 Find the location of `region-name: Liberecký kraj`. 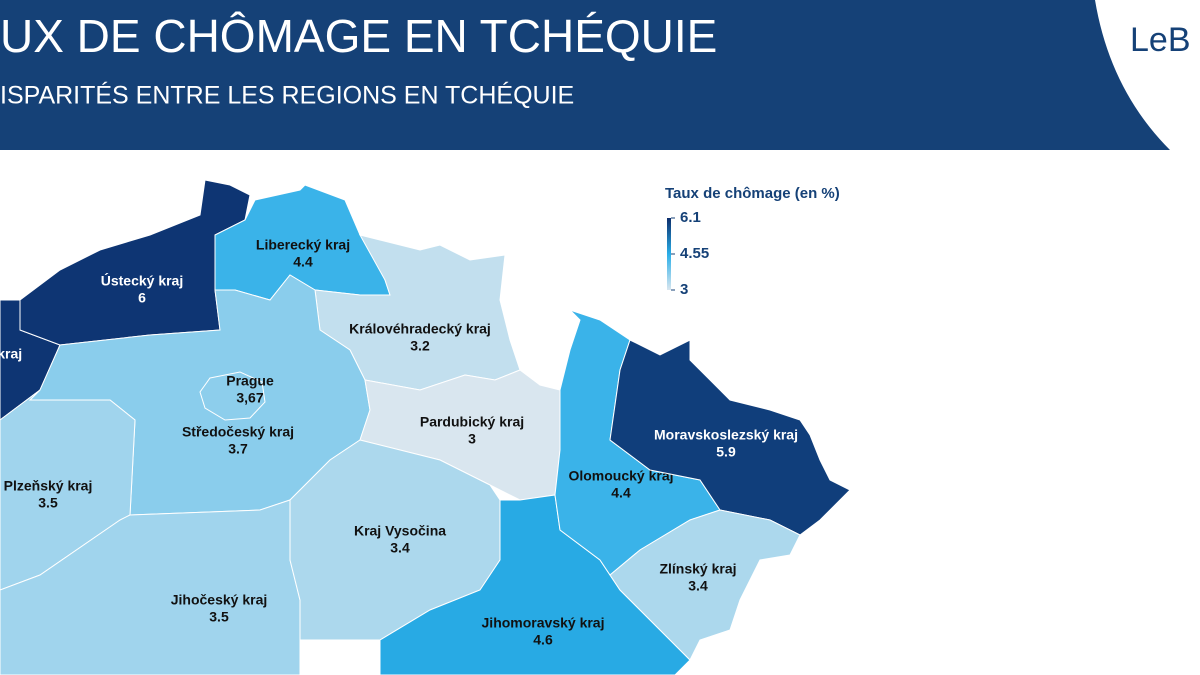

region-name: Liberecký kraj is located at coordinates (303, 245).